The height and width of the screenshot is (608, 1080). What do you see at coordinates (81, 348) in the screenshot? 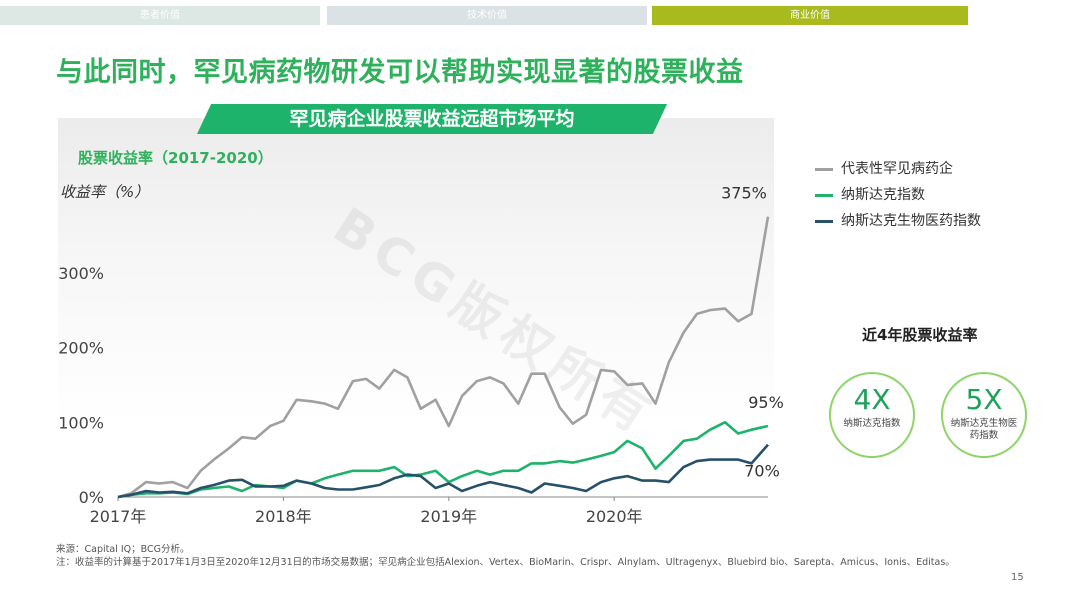
I see `y-tick-label: 200%` at bounding box center [81, 348].